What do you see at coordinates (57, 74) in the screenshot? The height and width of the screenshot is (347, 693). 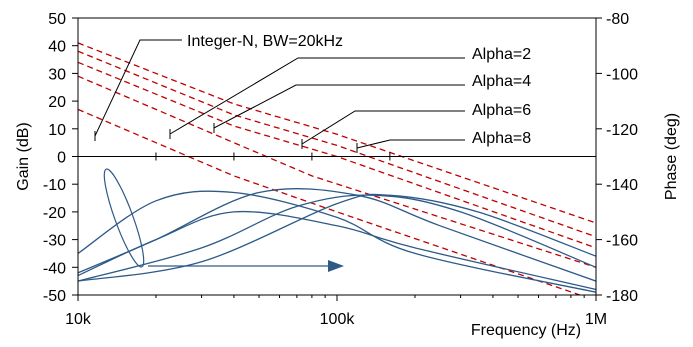 I see `y-tick-label: 30` at bounding box center [57, 74].